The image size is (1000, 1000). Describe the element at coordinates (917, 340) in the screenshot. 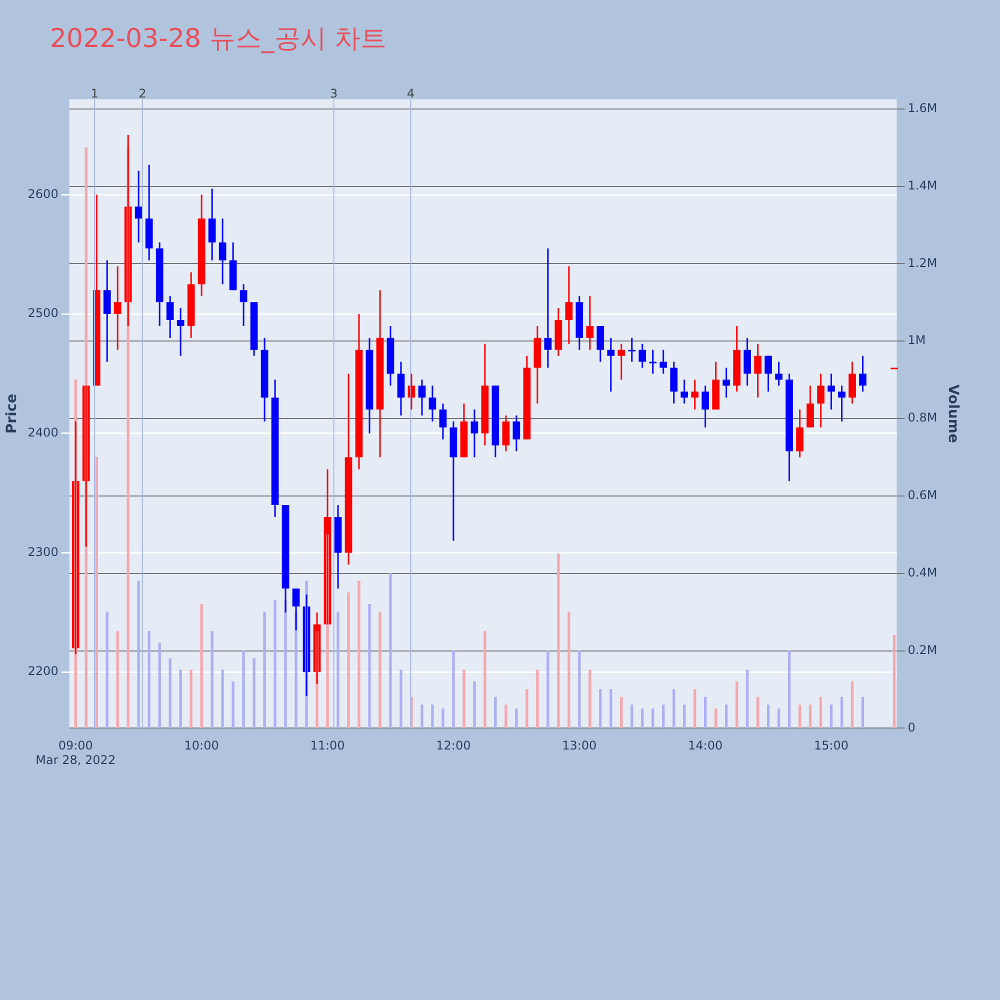

I see `y2-tick-label: 1M` at that location.